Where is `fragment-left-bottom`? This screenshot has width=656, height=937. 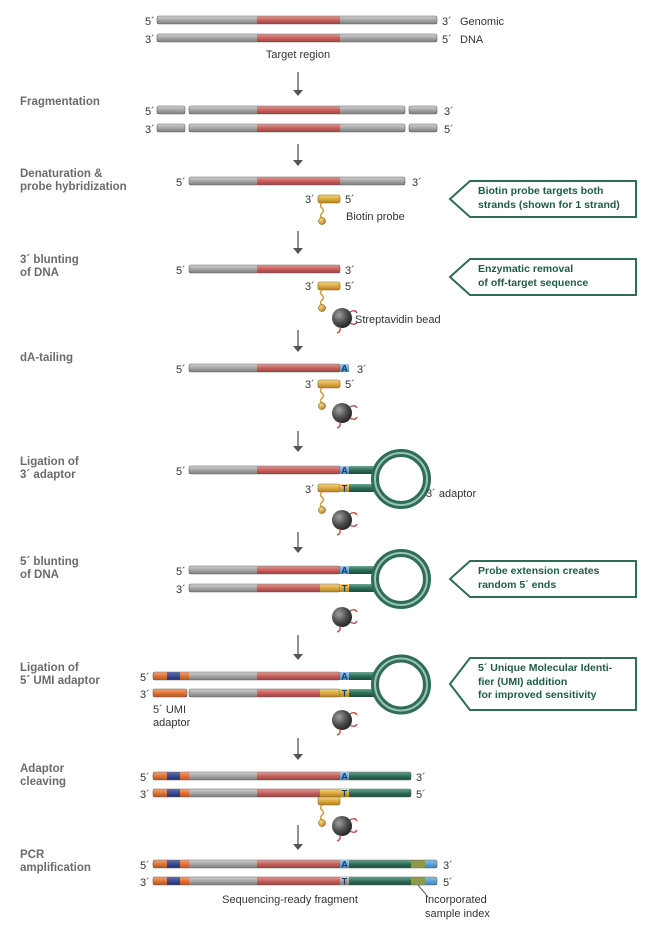
fragment-left-bottom is located at coordinates (171, 128).